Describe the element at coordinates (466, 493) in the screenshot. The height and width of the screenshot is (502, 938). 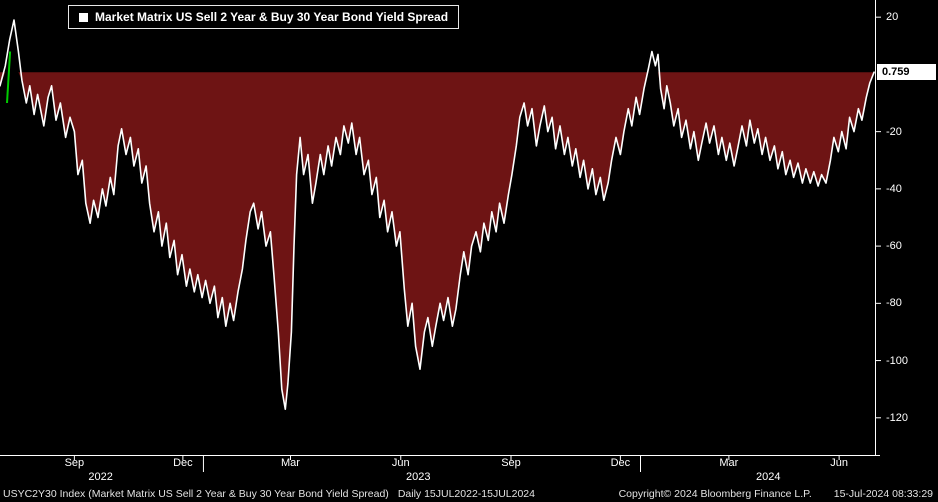
I see `date-range: Daily 15JUL2022-15JUL2024` at that location.